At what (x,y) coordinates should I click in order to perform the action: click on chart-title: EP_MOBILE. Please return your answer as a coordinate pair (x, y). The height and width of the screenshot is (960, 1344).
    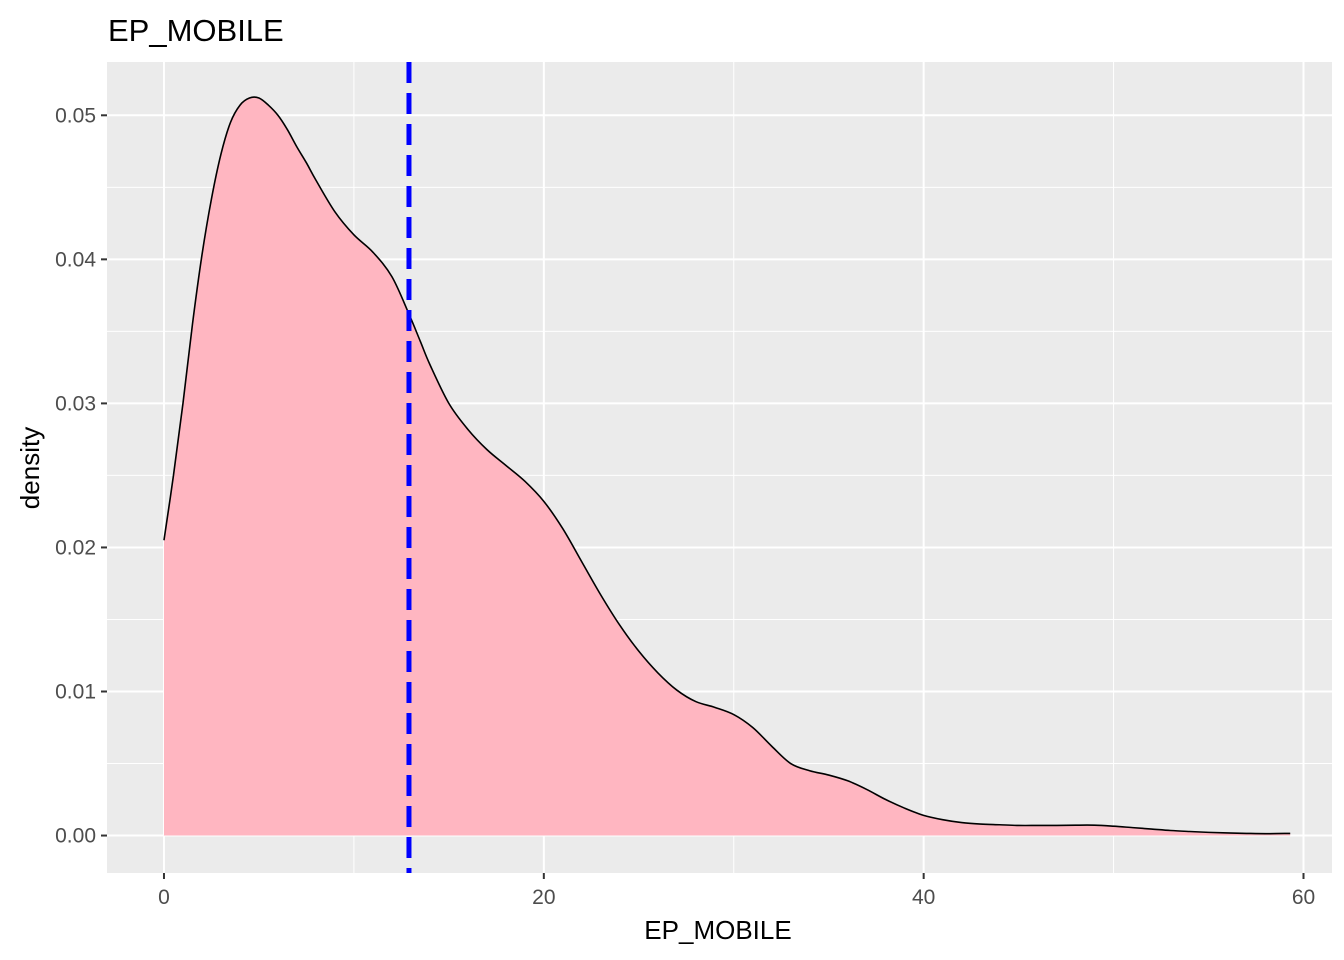
    Looking at the image, I should click on (196, 30).